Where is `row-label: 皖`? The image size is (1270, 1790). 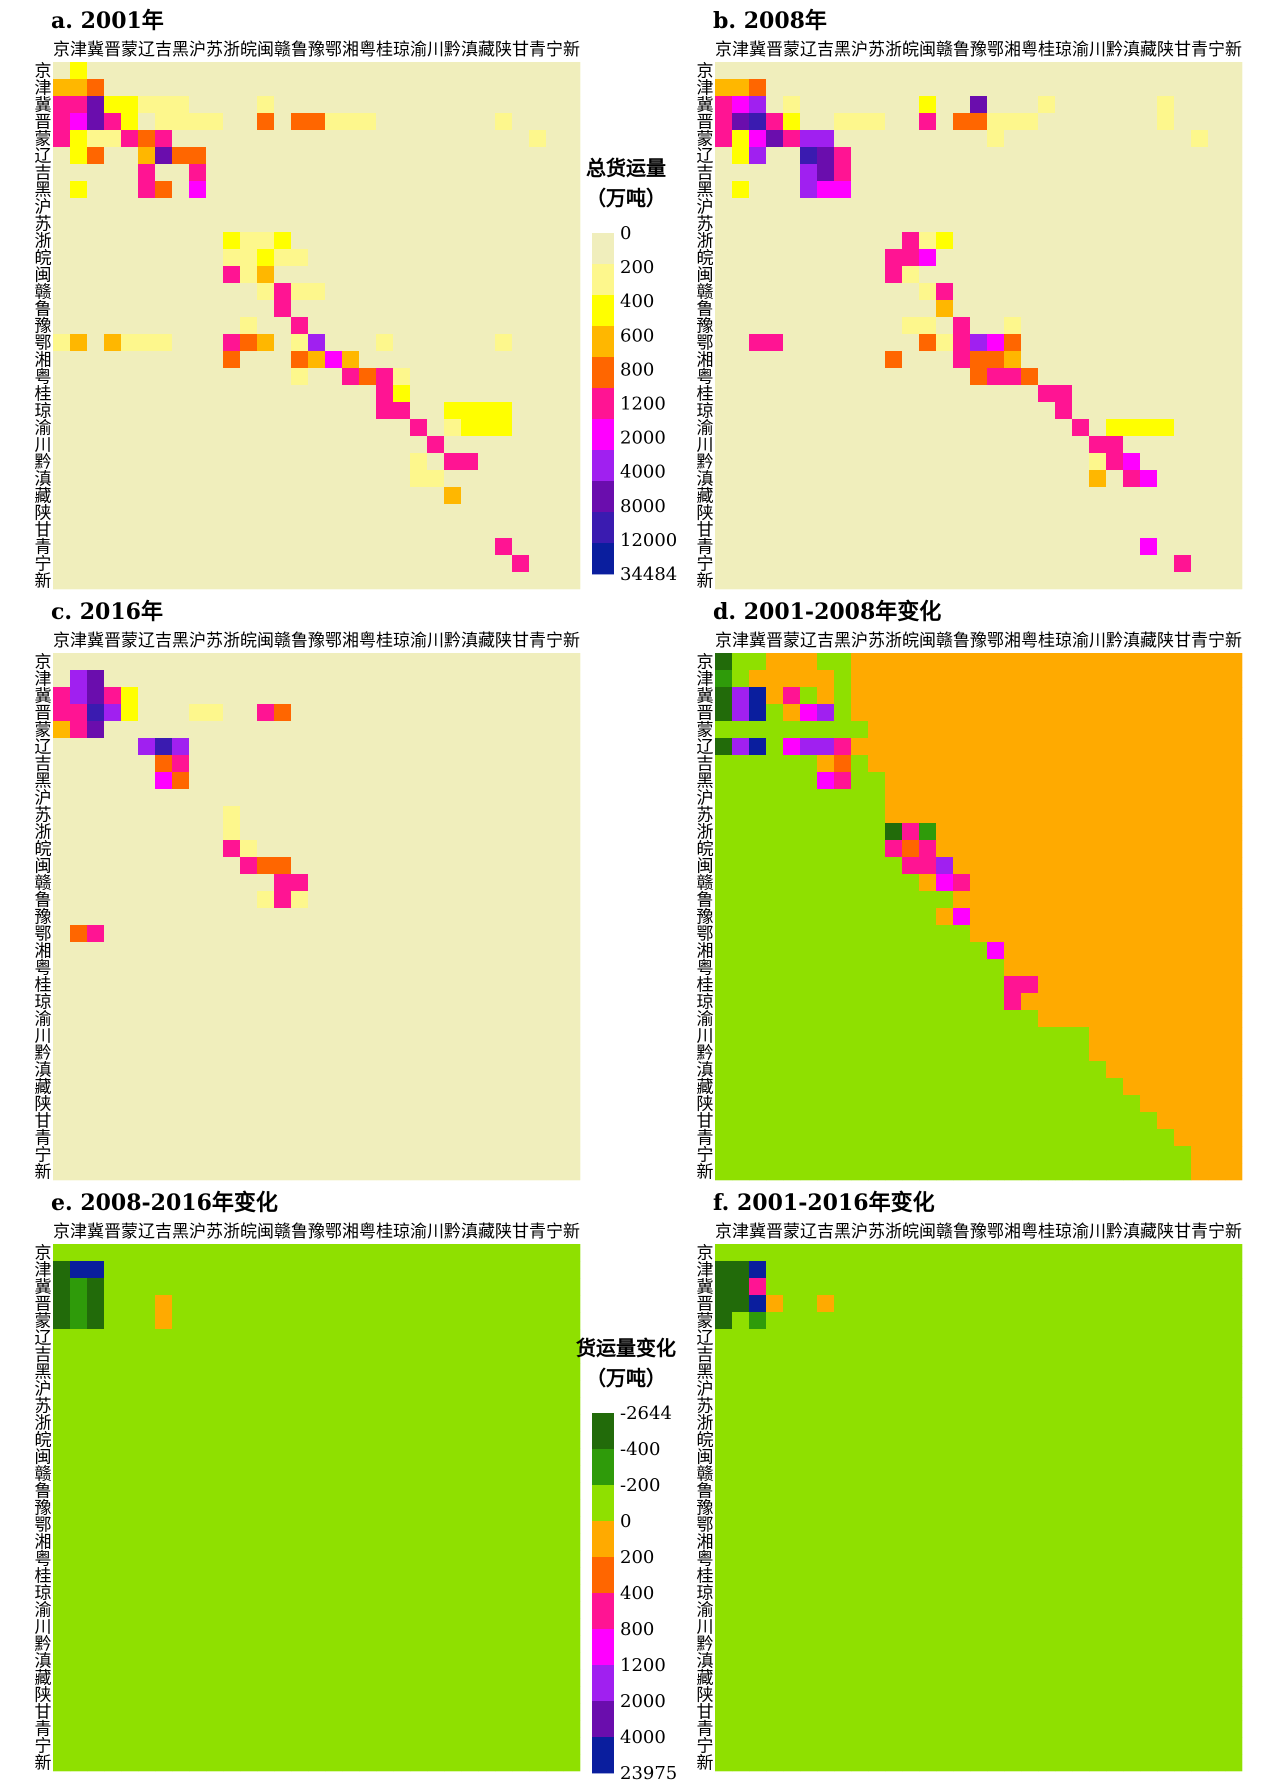 row-label: 皖 is located at coordinates (43, 259).